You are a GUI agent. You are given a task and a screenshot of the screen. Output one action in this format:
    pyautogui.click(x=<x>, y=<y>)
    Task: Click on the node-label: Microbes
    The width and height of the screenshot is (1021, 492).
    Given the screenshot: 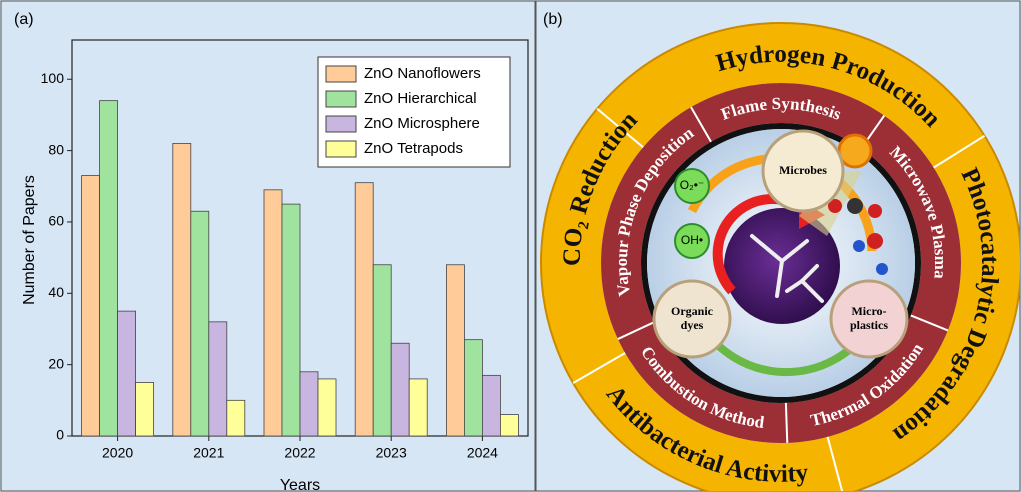 What is the action you would take?
    pyautogui.click(x=803, y=170)
    